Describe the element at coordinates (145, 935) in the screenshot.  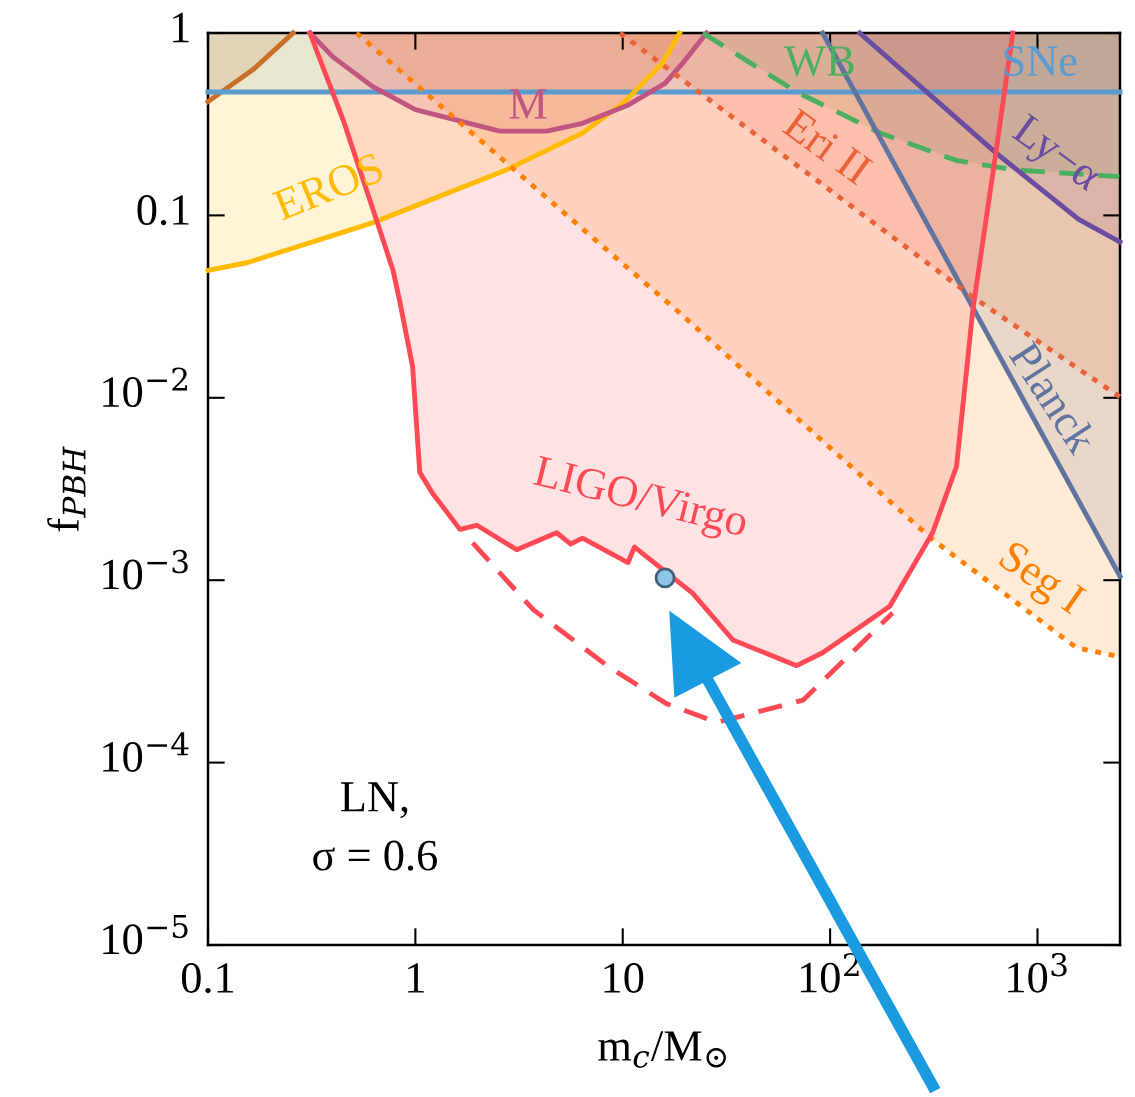
I see `y-tick-label: 10$^{−5}$` at that location.